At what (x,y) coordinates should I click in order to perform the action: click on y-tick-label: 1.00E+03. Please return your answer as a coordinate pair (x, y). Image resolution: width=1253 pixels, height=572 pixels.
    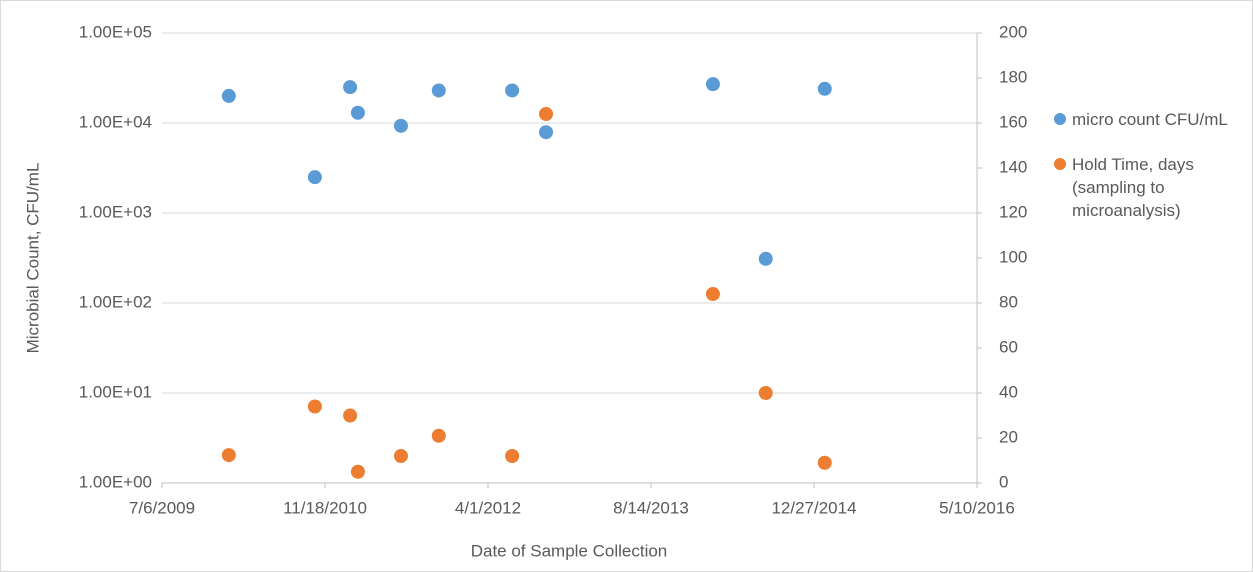
    Looking at the image, I should click on (115, 211).